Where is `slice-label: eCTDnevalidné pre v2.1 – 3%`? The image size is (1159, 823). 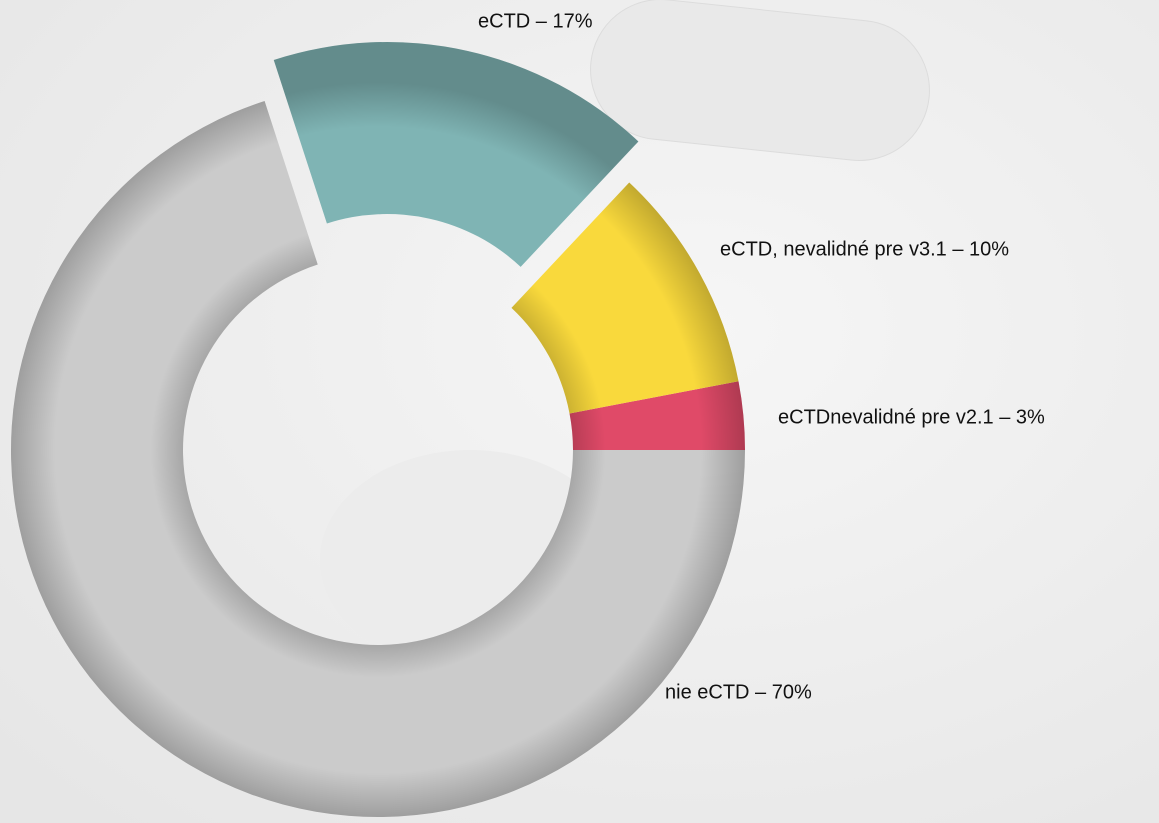
slice-label: eCTDnevalidné pre v2.1 – 3% is located at coordinates (911, 417).